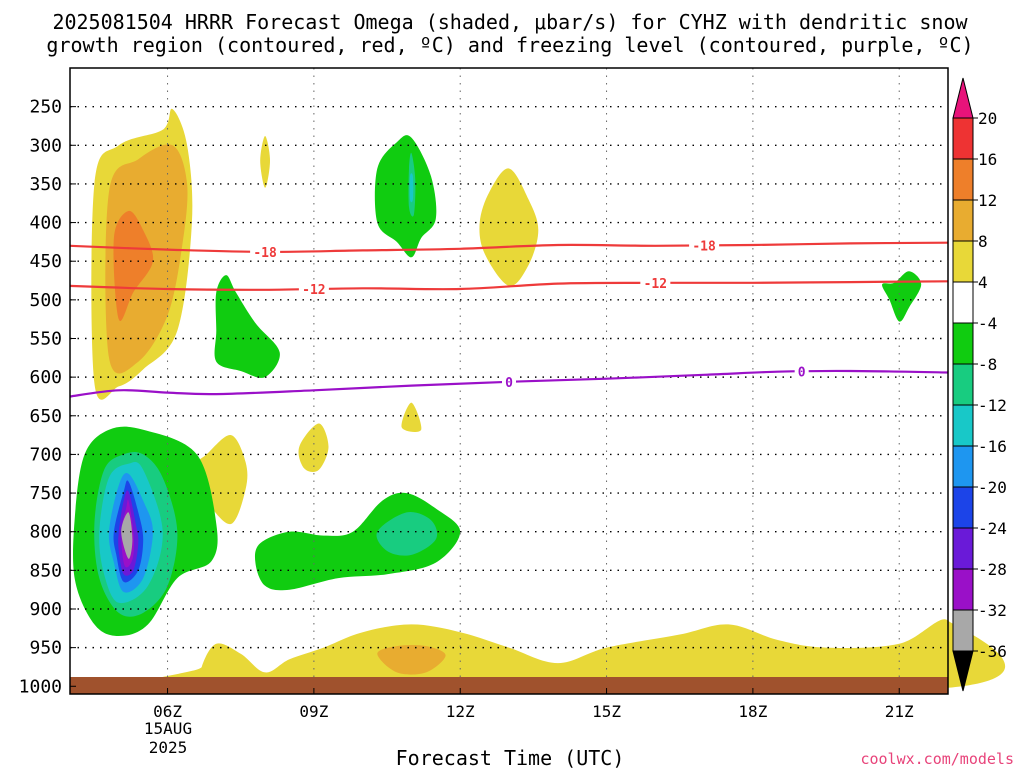  I want to click on isotherm-label-1-0: -12, so click(313, 290).